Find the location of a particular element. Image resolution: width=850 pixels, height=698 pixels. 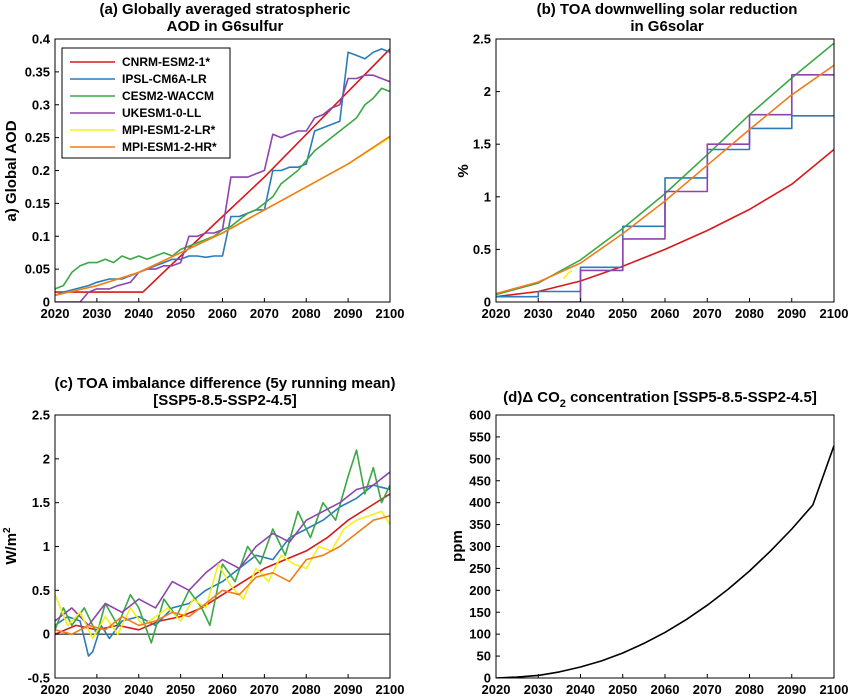

panel-d-title-sub: 2 is located at coordinates (563, 404).